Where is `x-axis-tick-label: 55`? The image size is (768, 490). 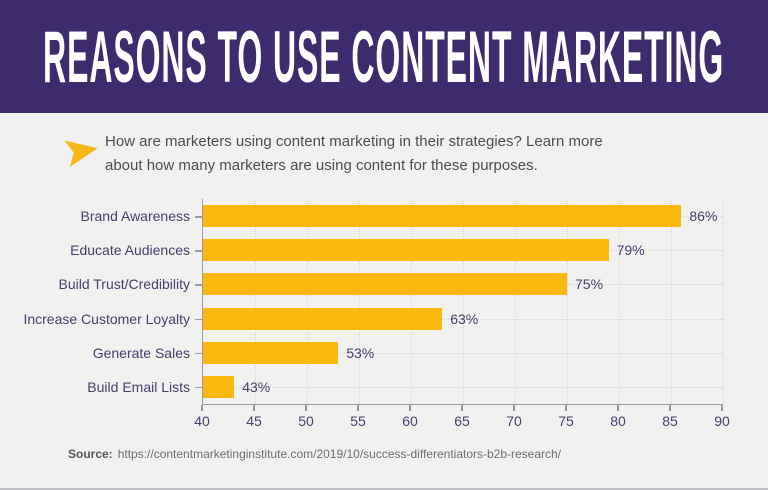 x-axis-tick-label: 55 is located at coordinates (358, 421).